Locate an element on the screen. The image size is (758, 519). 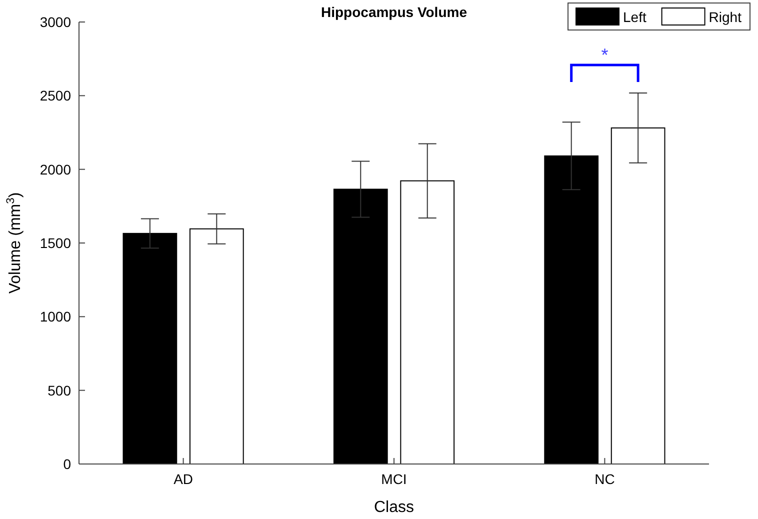
legend-label: Right is located at coordinates (725, 17).